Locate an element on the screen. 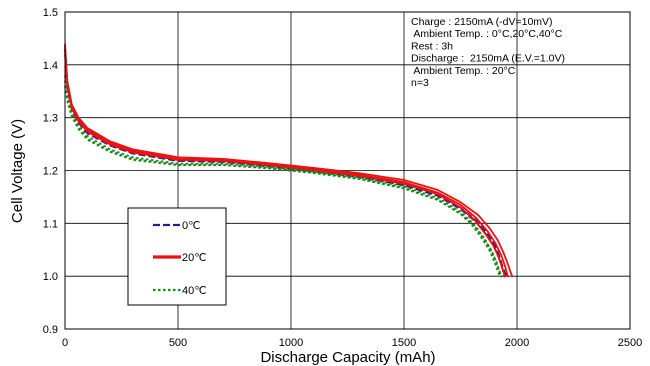 The height and width of the screenshot is (366, 650). y-axis-label: Cell Voltage (V) is located at coordinates (17, 171).